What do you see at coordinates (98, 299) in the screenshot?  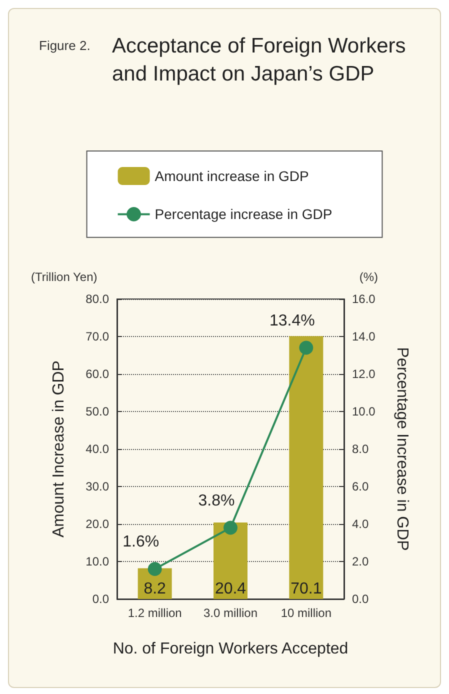 I see `y-tick-label: 80.0` at bounding box center [98, 299].